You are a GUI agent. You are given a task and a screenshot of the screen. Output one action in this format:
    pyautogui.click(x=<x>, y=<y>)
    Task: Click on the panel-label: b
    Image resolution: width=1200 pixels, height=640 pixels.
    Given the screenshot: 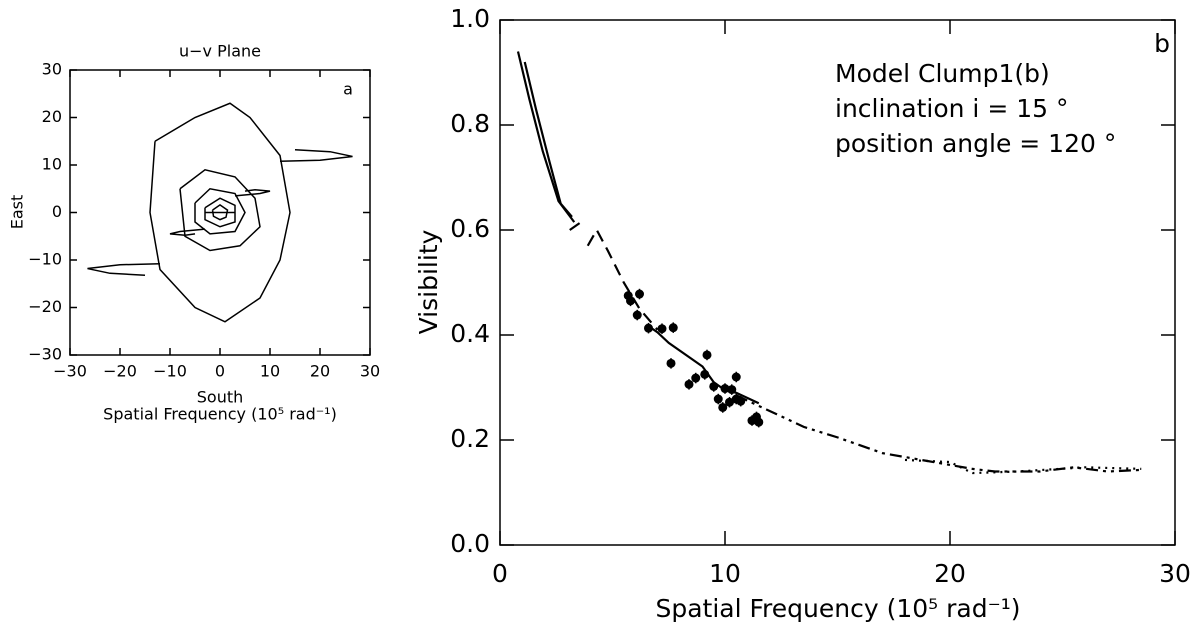 What is the action you would take?
    pyautogui.click(x=1162, y=43)
    